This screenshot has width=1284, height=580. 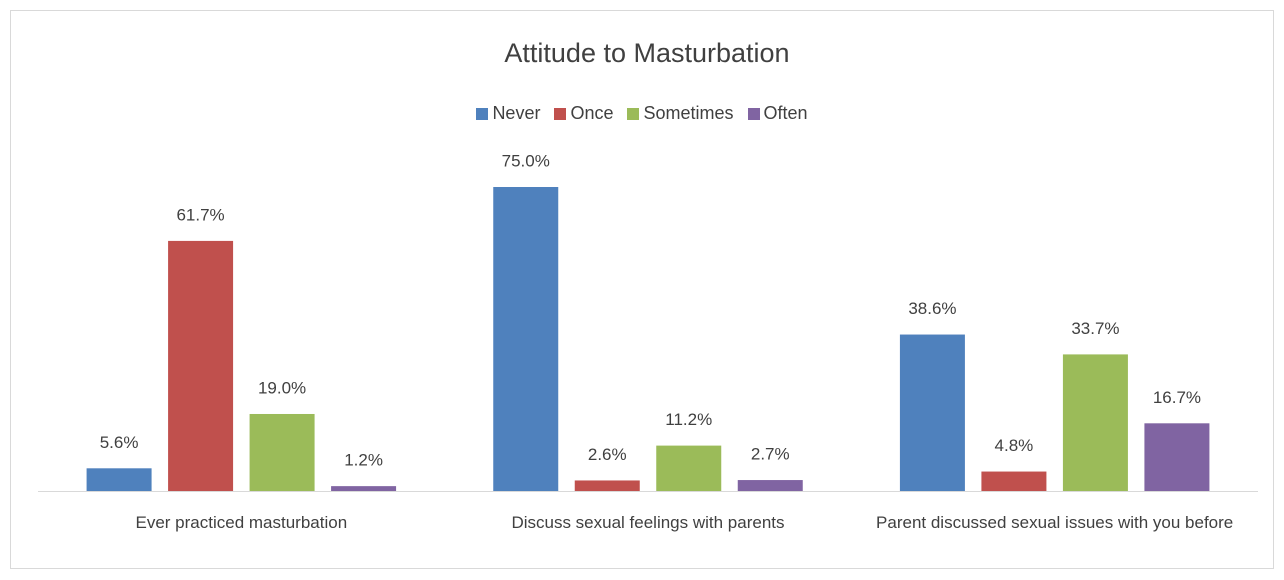 I want to click on legend: Never Once Sometimes Often, so click(x=642, y=113).